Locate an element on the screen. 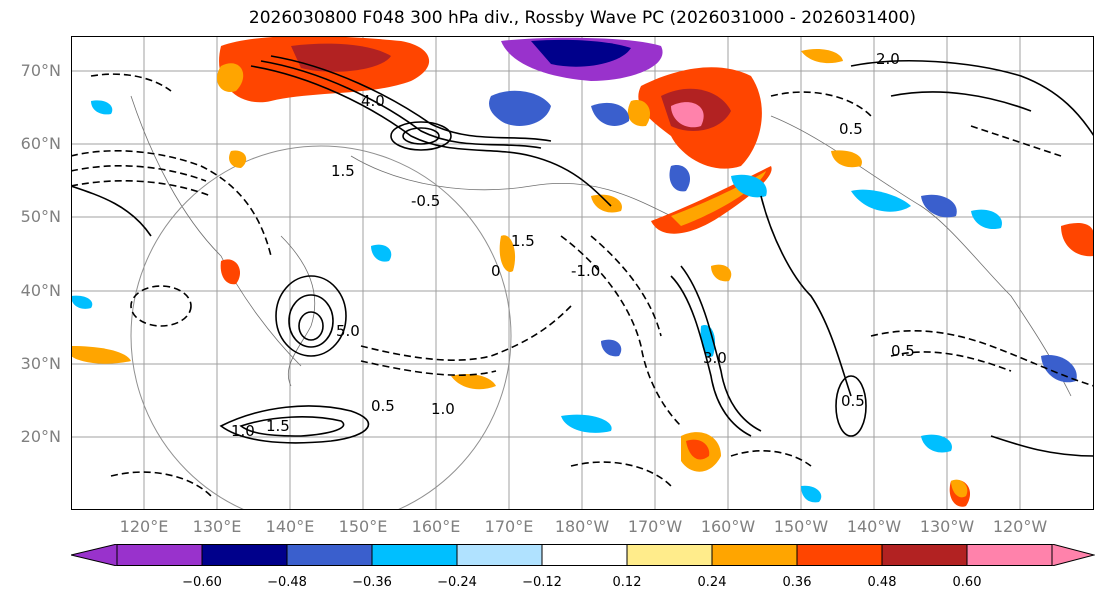 Image resolution: width=1105 pixels, height=604 pixels. lon-label-130w: 130°W is located at coordinates (947, 526).